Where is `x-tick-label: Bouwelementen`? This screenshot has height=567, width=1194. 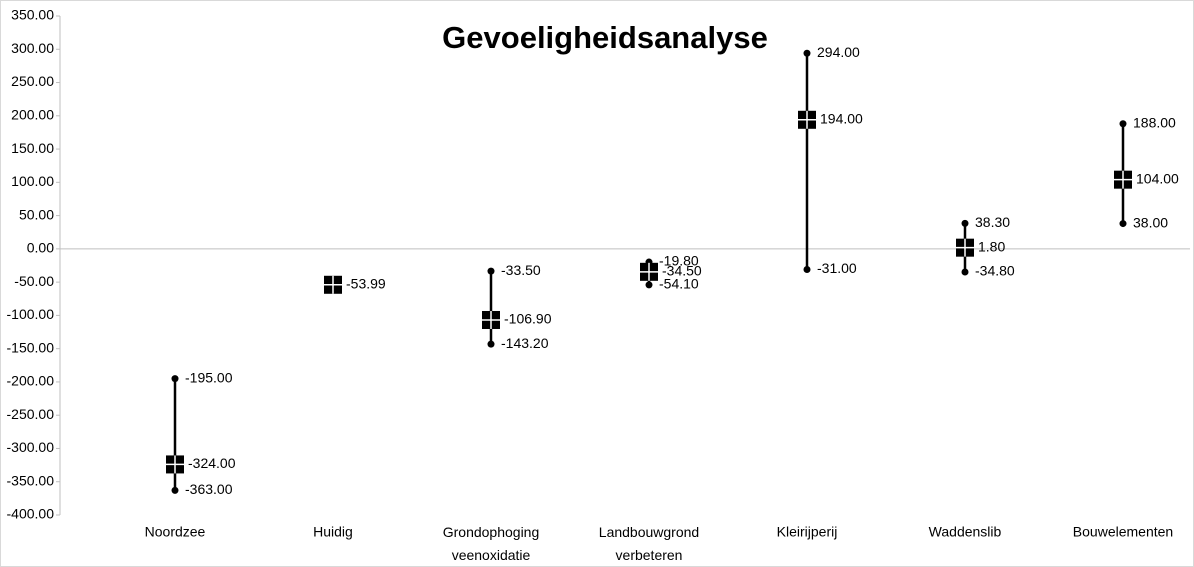
x-tick-label: Bouwelementen is located at coordinates (1123, 532).